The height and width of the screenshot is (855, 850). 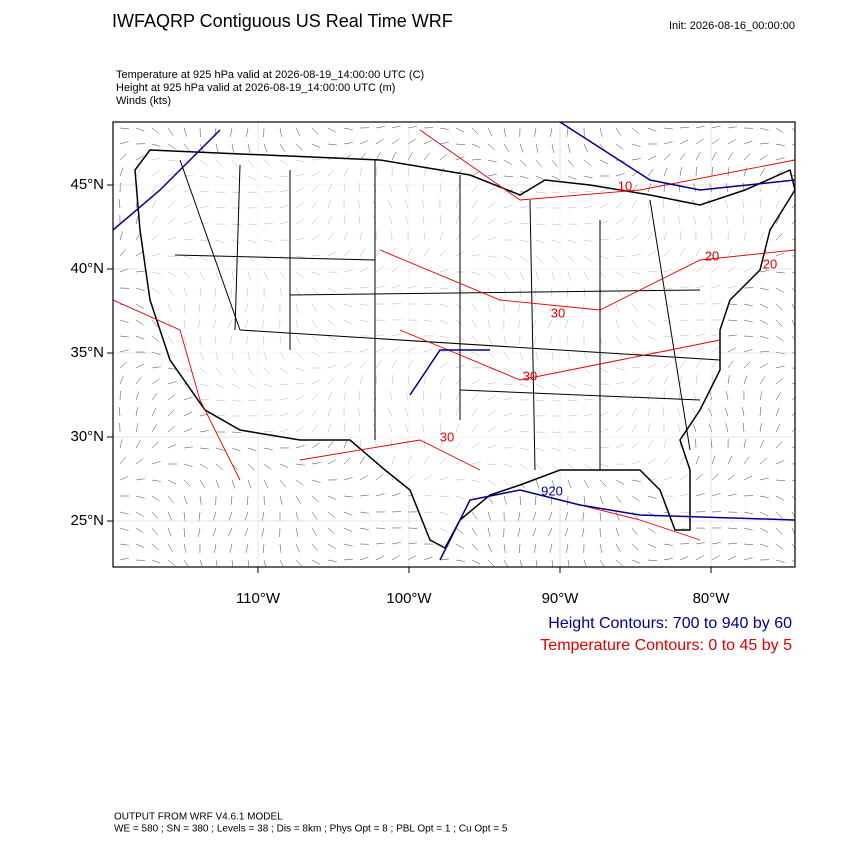 What do you see at coordinates (87, 268) in the screenshot?
I see `lat-label: 40°N` at bounding box center [87, 268].